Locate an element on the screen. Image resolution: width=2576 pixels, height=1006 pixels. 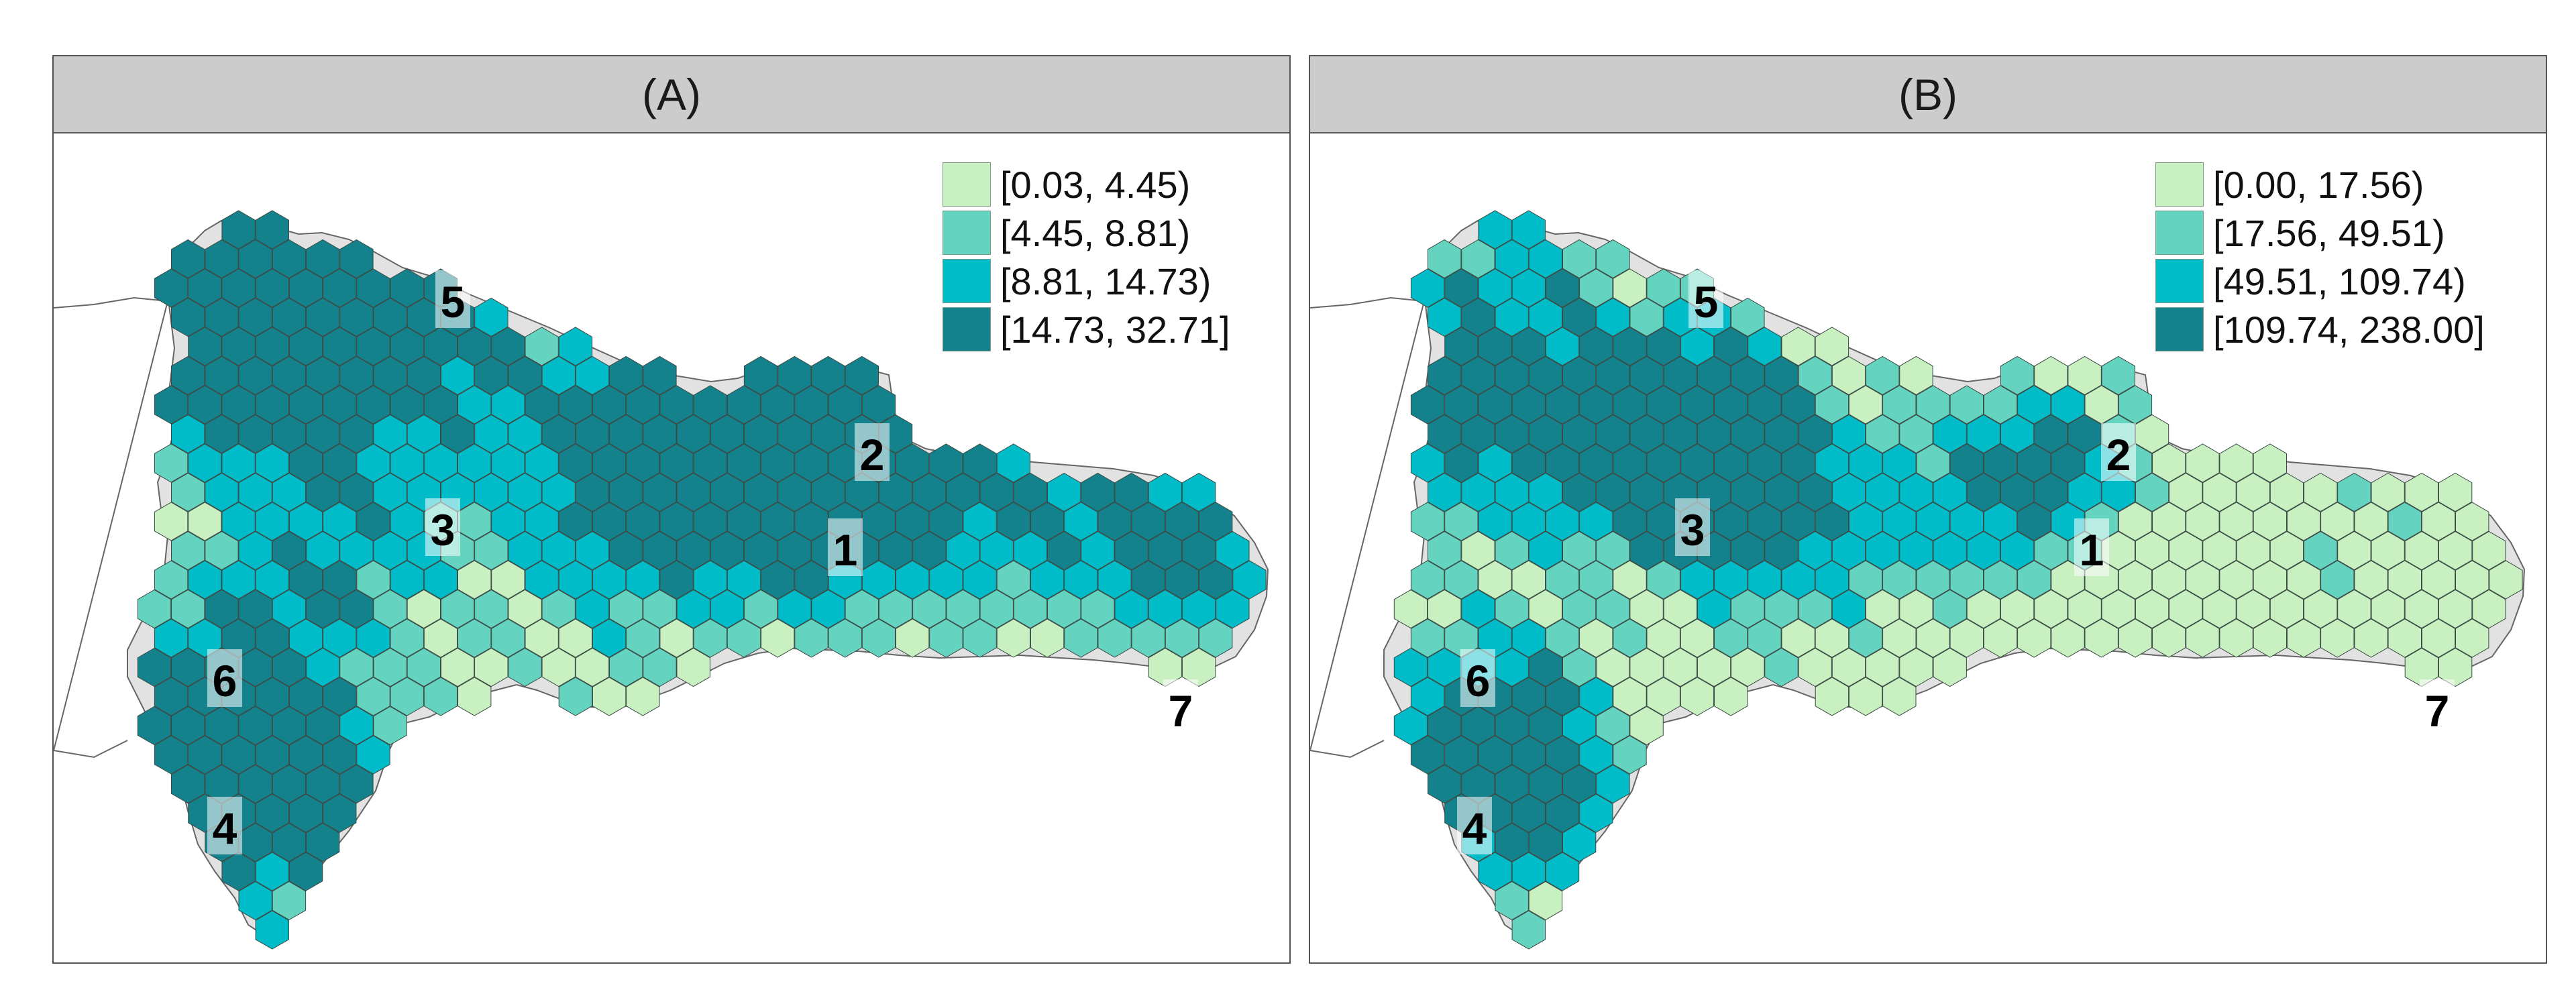
region-label: 3 is located at coordinates (1692, 530).